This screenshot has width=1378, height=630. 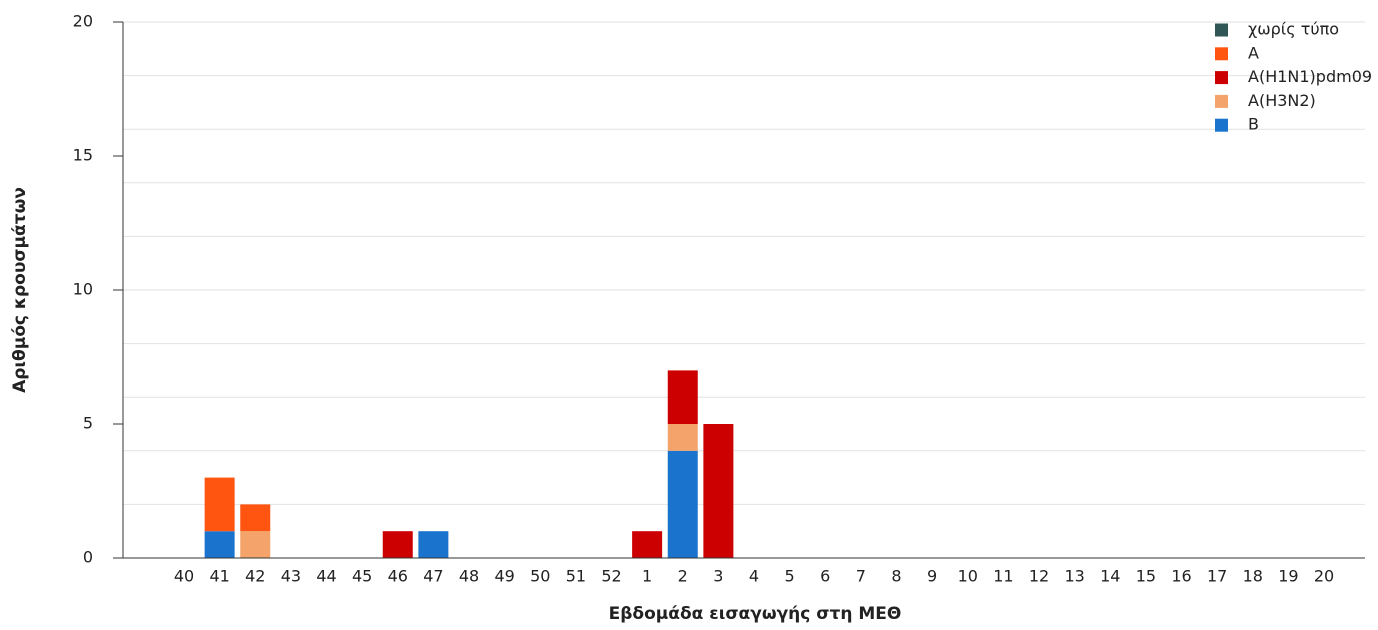 I want to click on x-tick-label: 49, so click(x=504, y=576).